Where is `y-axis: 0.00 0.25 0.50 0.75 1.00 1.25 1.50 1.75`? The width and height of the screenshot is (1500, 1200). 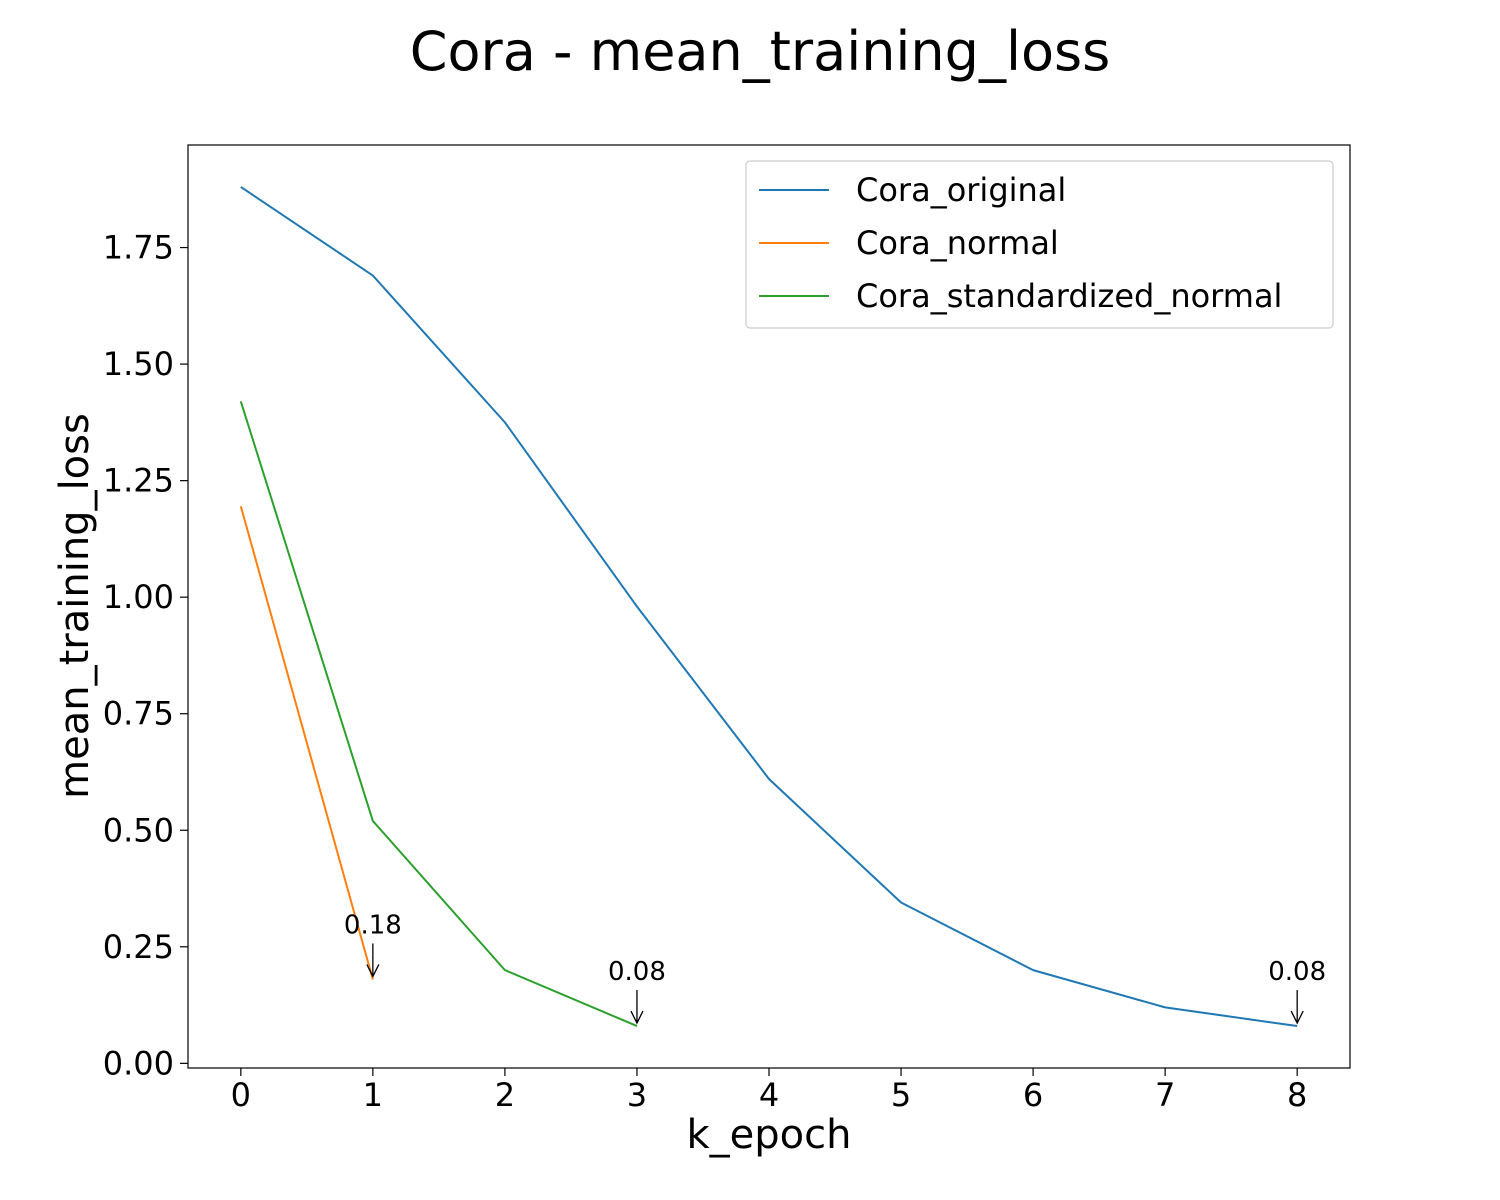 y-axis: 0.00 0.25 0.50 0.75 1.00 1.25 1.50 1.75 is located at coordinates (145, 655).